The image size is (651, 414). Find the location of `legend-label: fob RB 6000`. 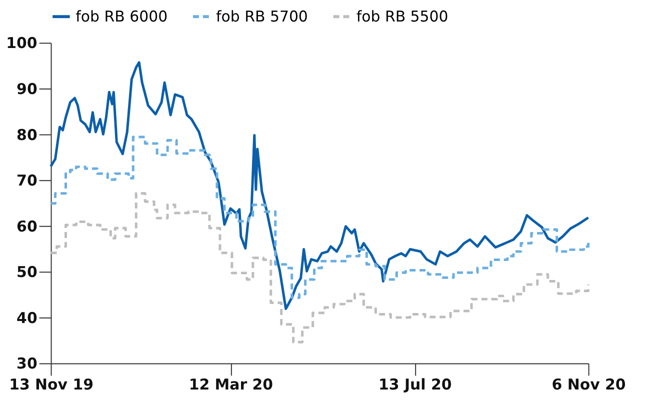

legend-label: fob RB 6000 is located at coordinates (122, 17).